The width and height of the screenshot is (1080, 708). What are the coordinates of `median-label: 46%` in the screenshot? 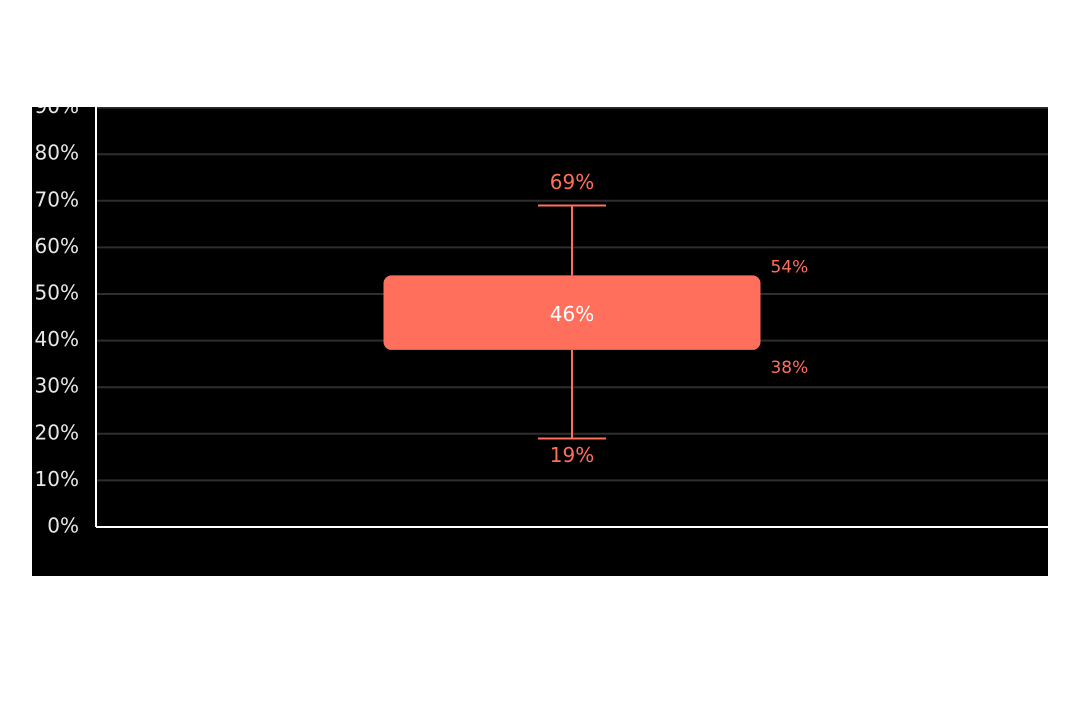 It's located at (572, 314).